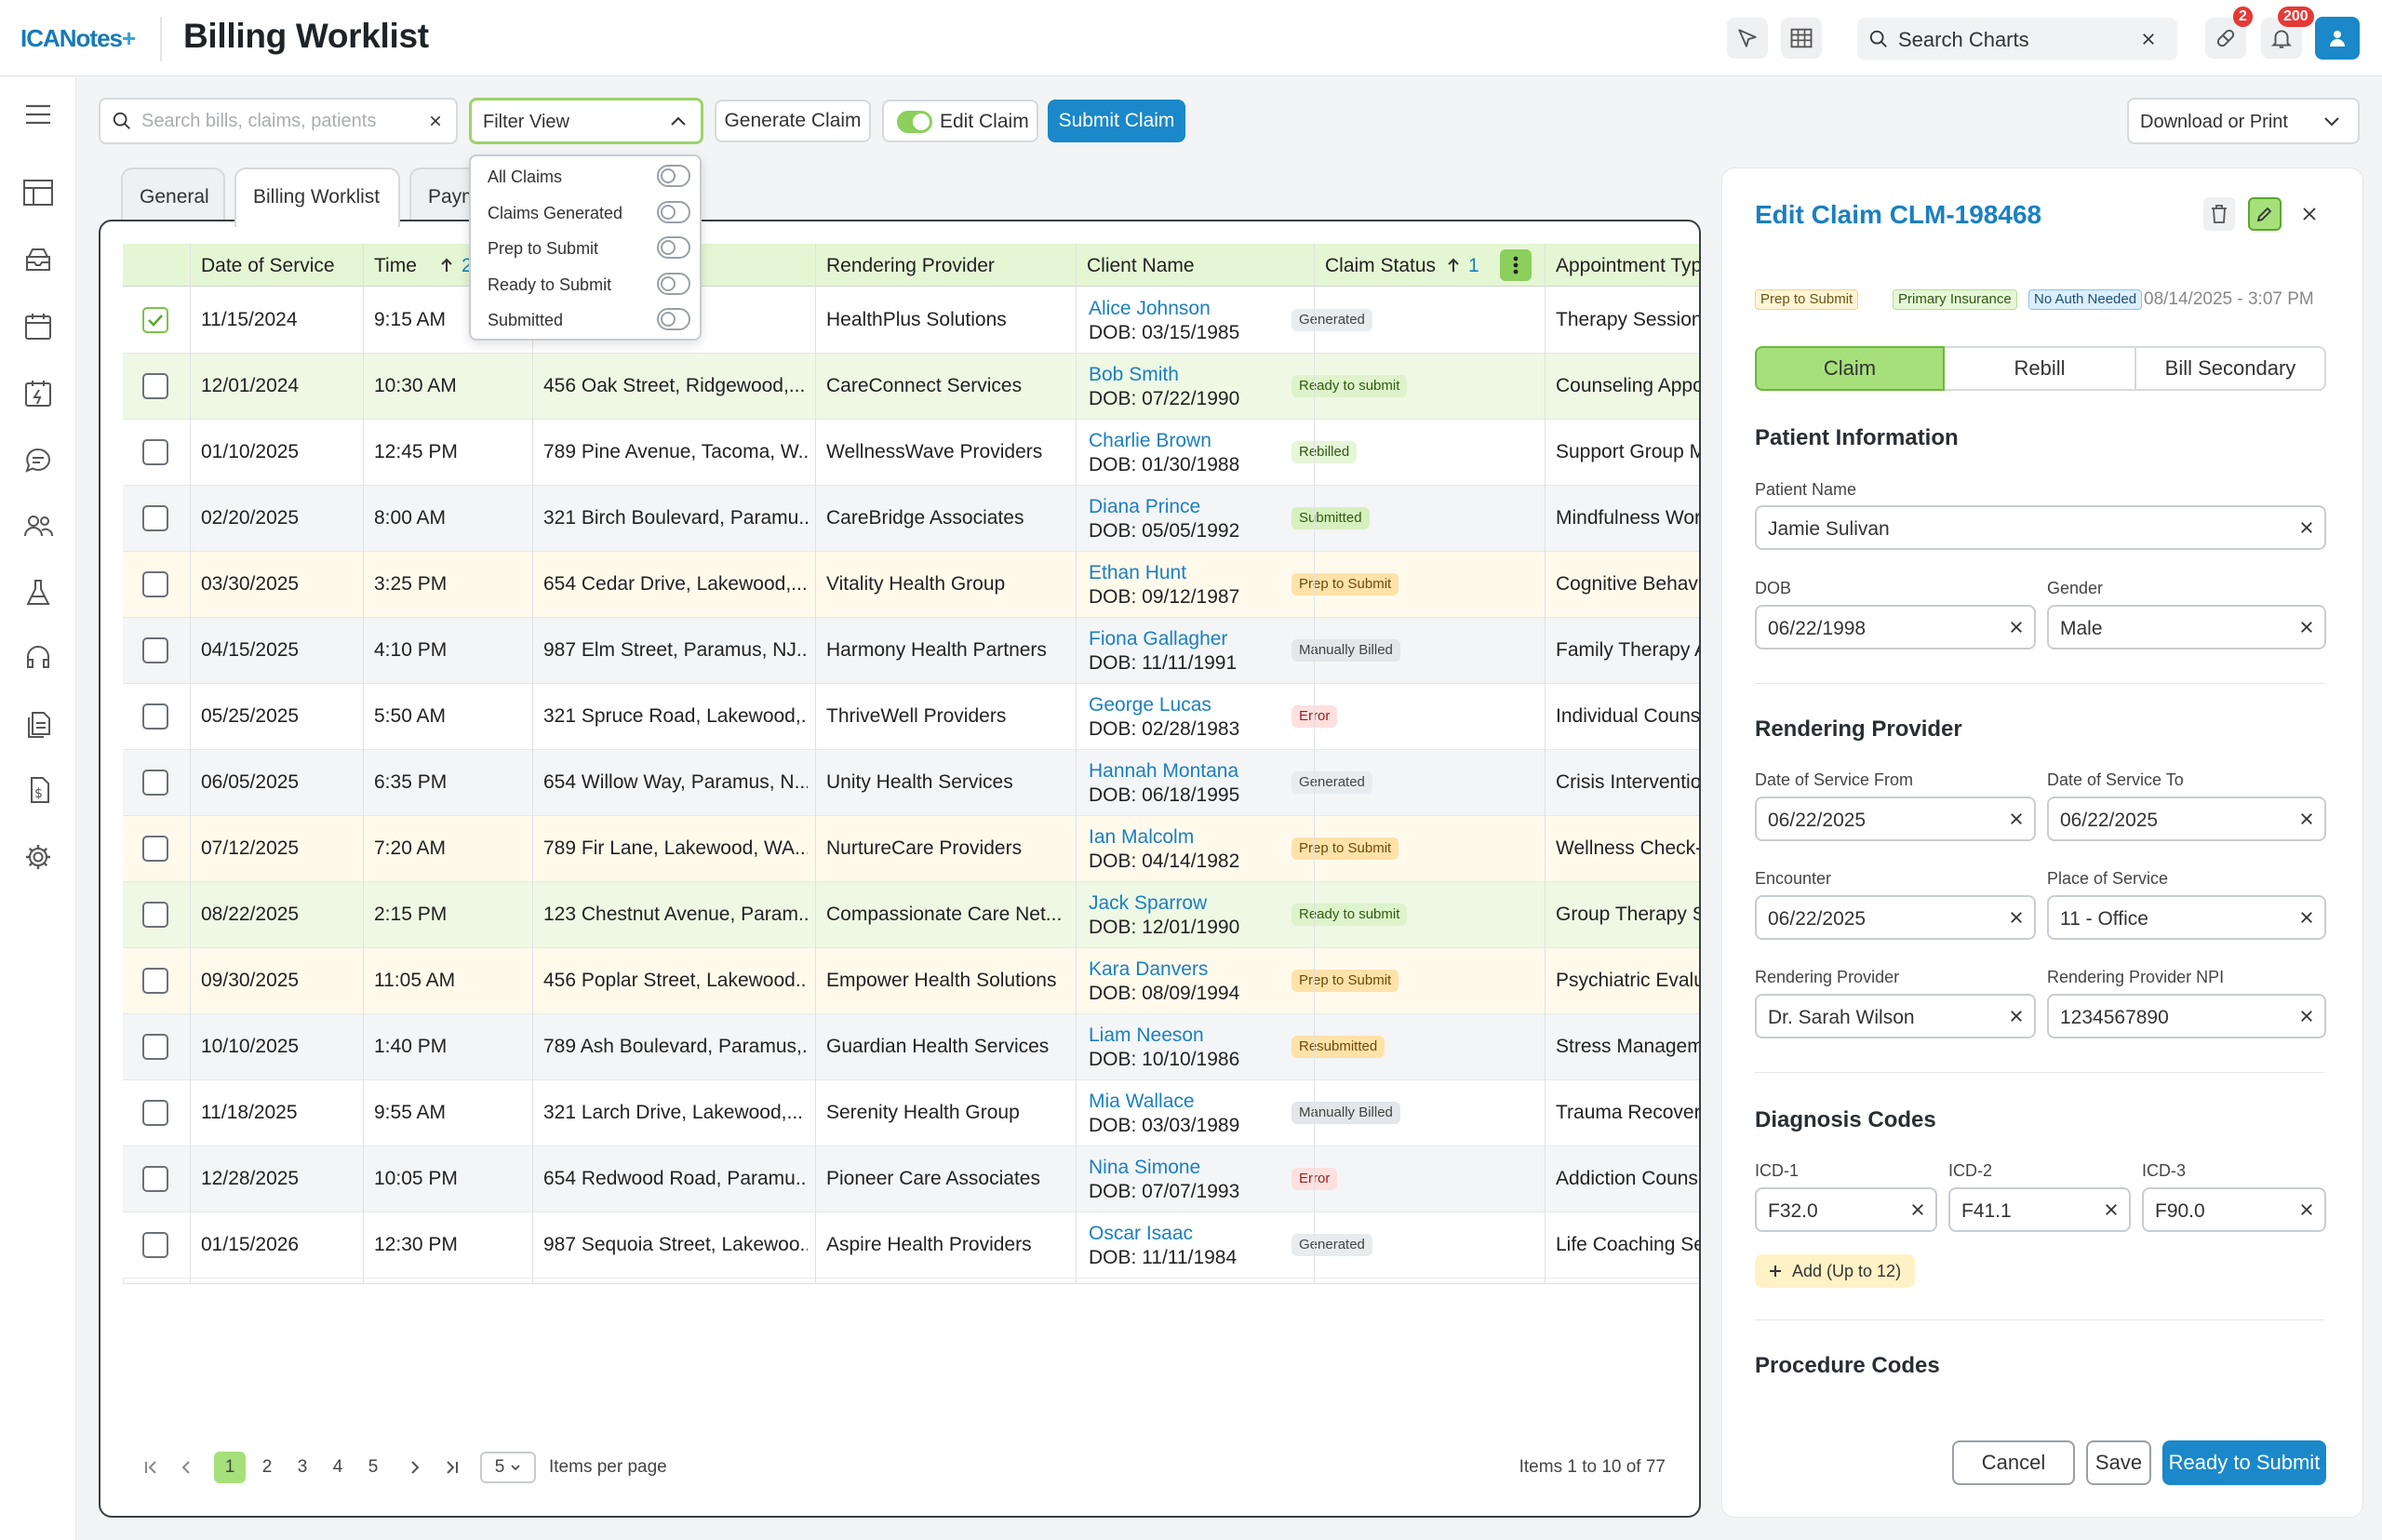  I want to click on rendering-provider-field: Dr. Sarah Wilson, so click(1895, 1016).